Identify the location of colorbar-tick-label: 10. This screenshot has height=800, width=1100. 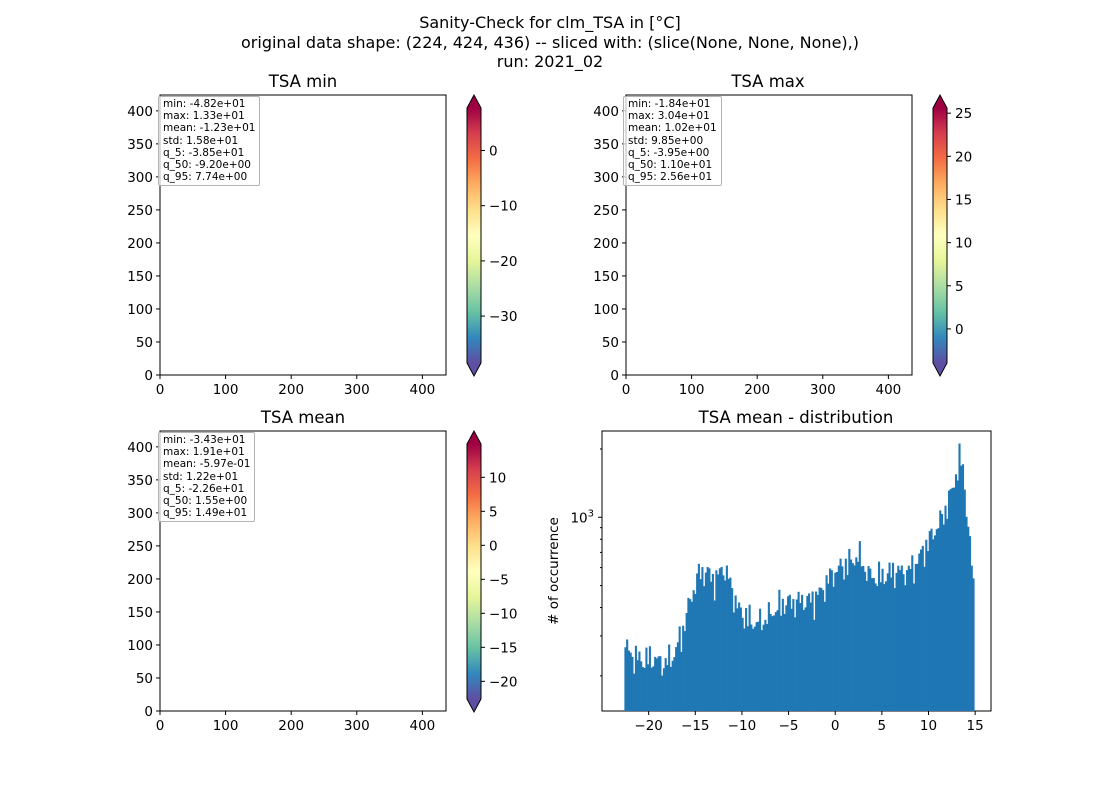
(497, 478).